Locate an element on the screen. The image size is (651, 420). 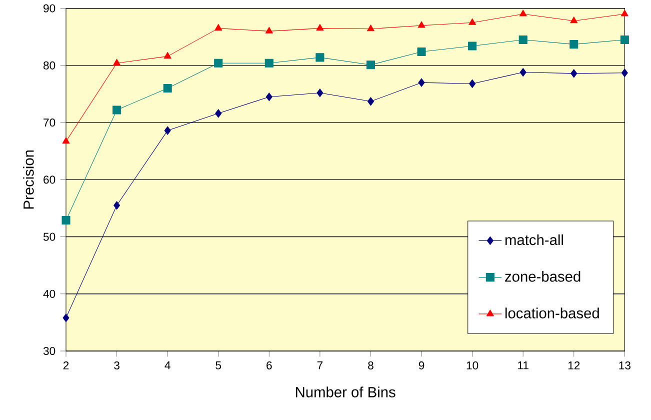
y-axis-title: Precision is located at coordinates (28, 179).